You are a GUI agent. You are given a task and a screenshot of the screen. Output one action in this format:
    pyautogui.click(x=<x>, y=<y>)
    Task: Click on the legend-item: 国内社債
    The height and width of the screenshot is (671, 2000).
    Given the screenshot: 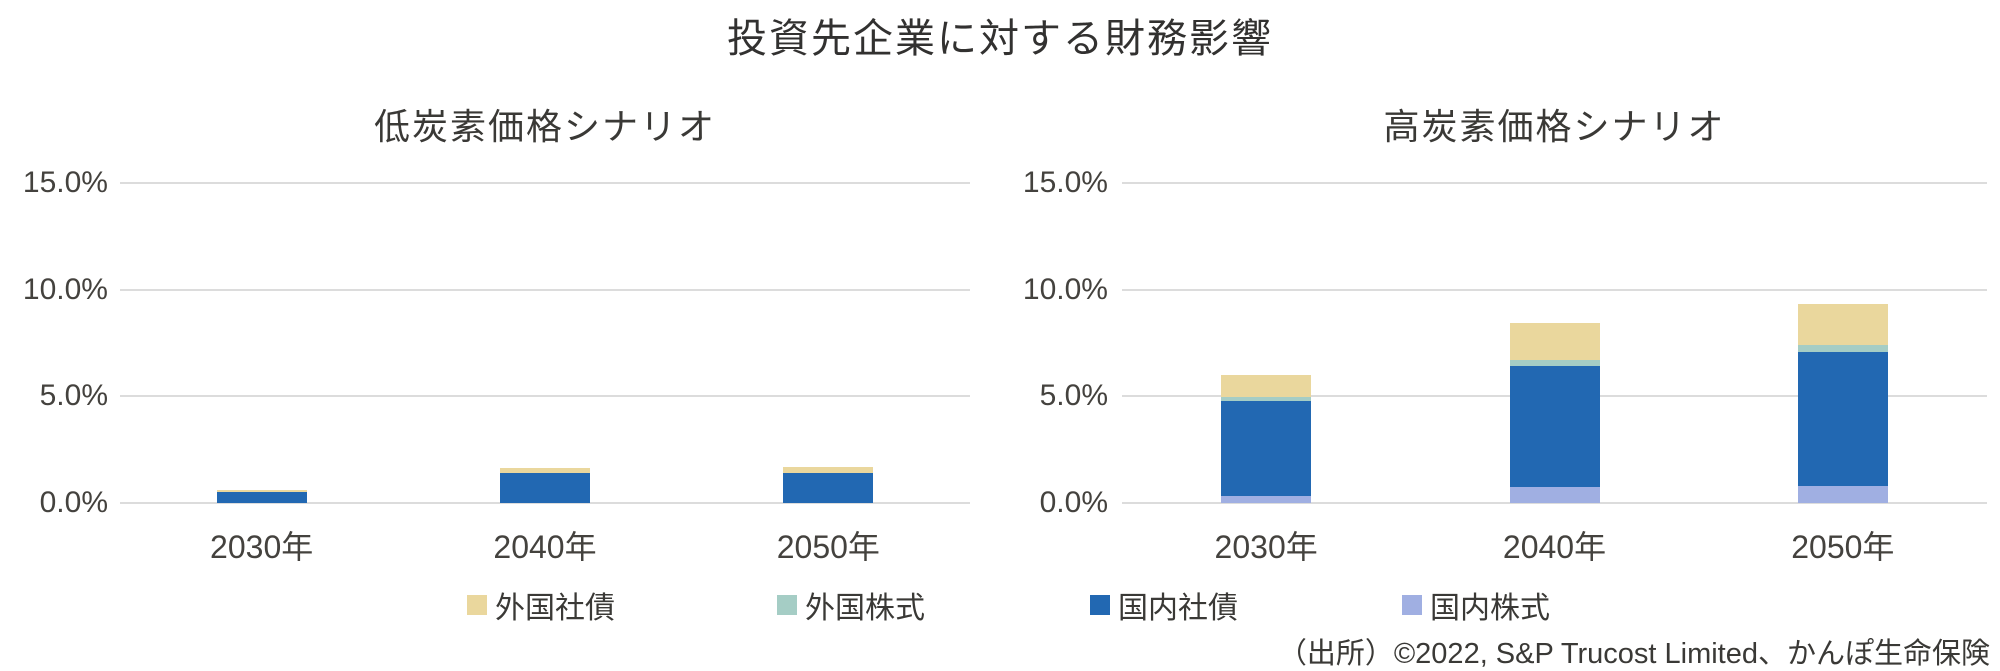 What is the action you would take?
    pyautogui.click(x=1164, y=605)
    